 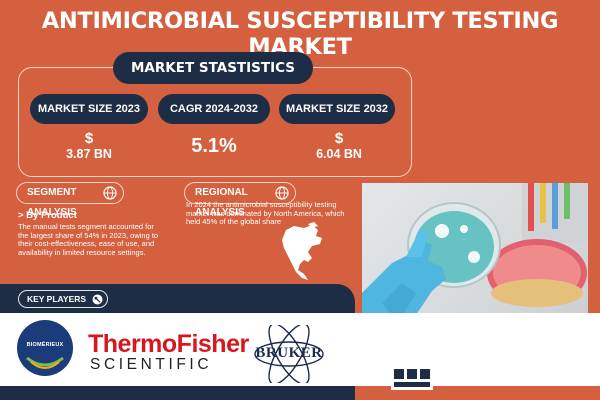 What do you see at coordinates (45, 362) in the screenshot?
I see `biomerieux-arc-icon` at bounding box center [45, 362].